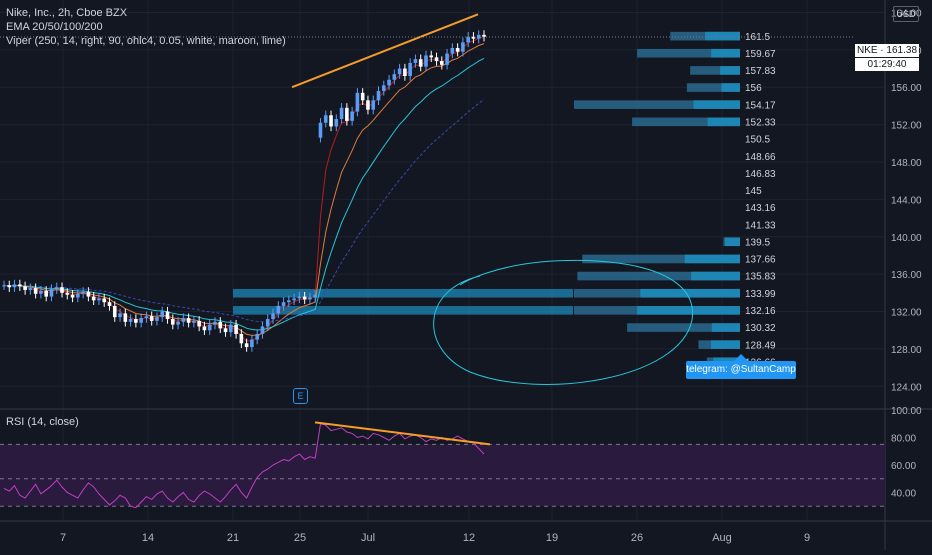  Describe the element at coordinates (760, 294) in the screenshot. I see `vp-level-label-15: 133.99` at that location.